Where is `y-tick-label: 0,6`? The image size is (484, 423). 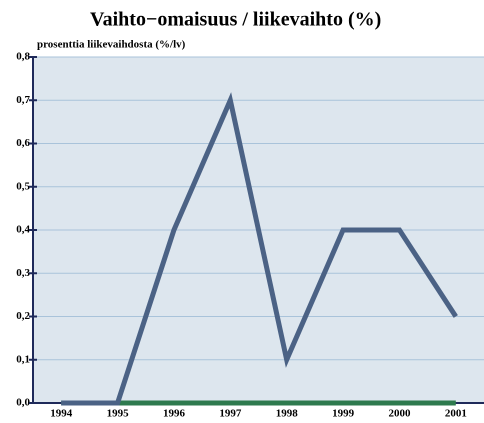
y-tick-label: 0,6 is located at coordinates (23, 143).